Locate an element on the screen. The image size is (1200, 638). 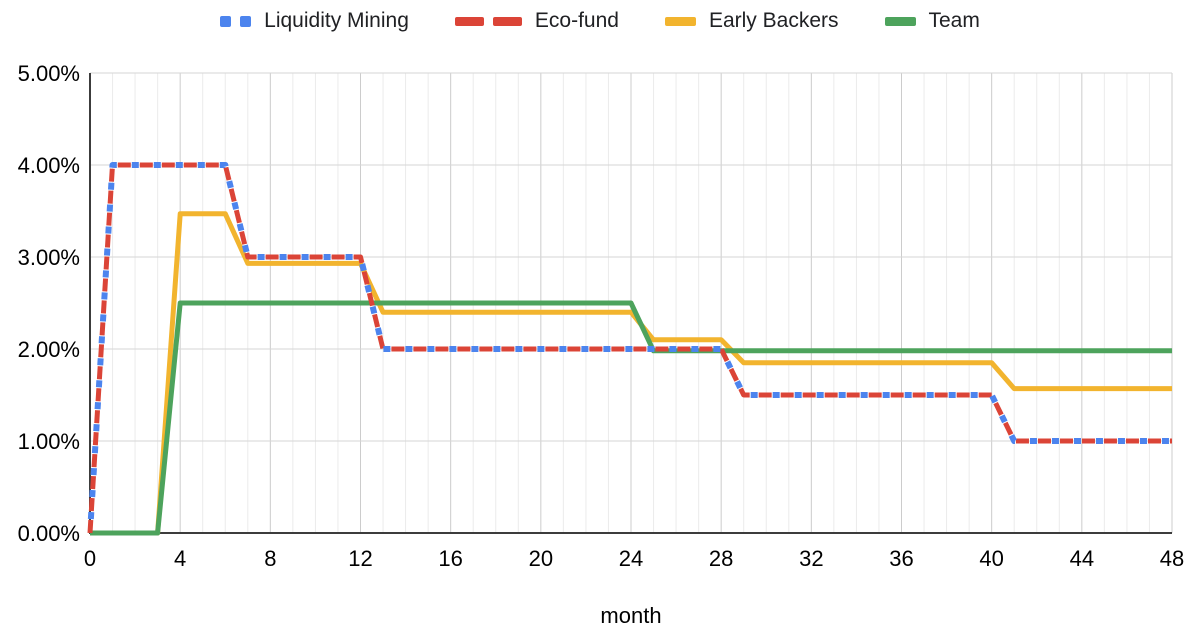
y-tick-label: 0.00% is located at coordinates (49, 533).